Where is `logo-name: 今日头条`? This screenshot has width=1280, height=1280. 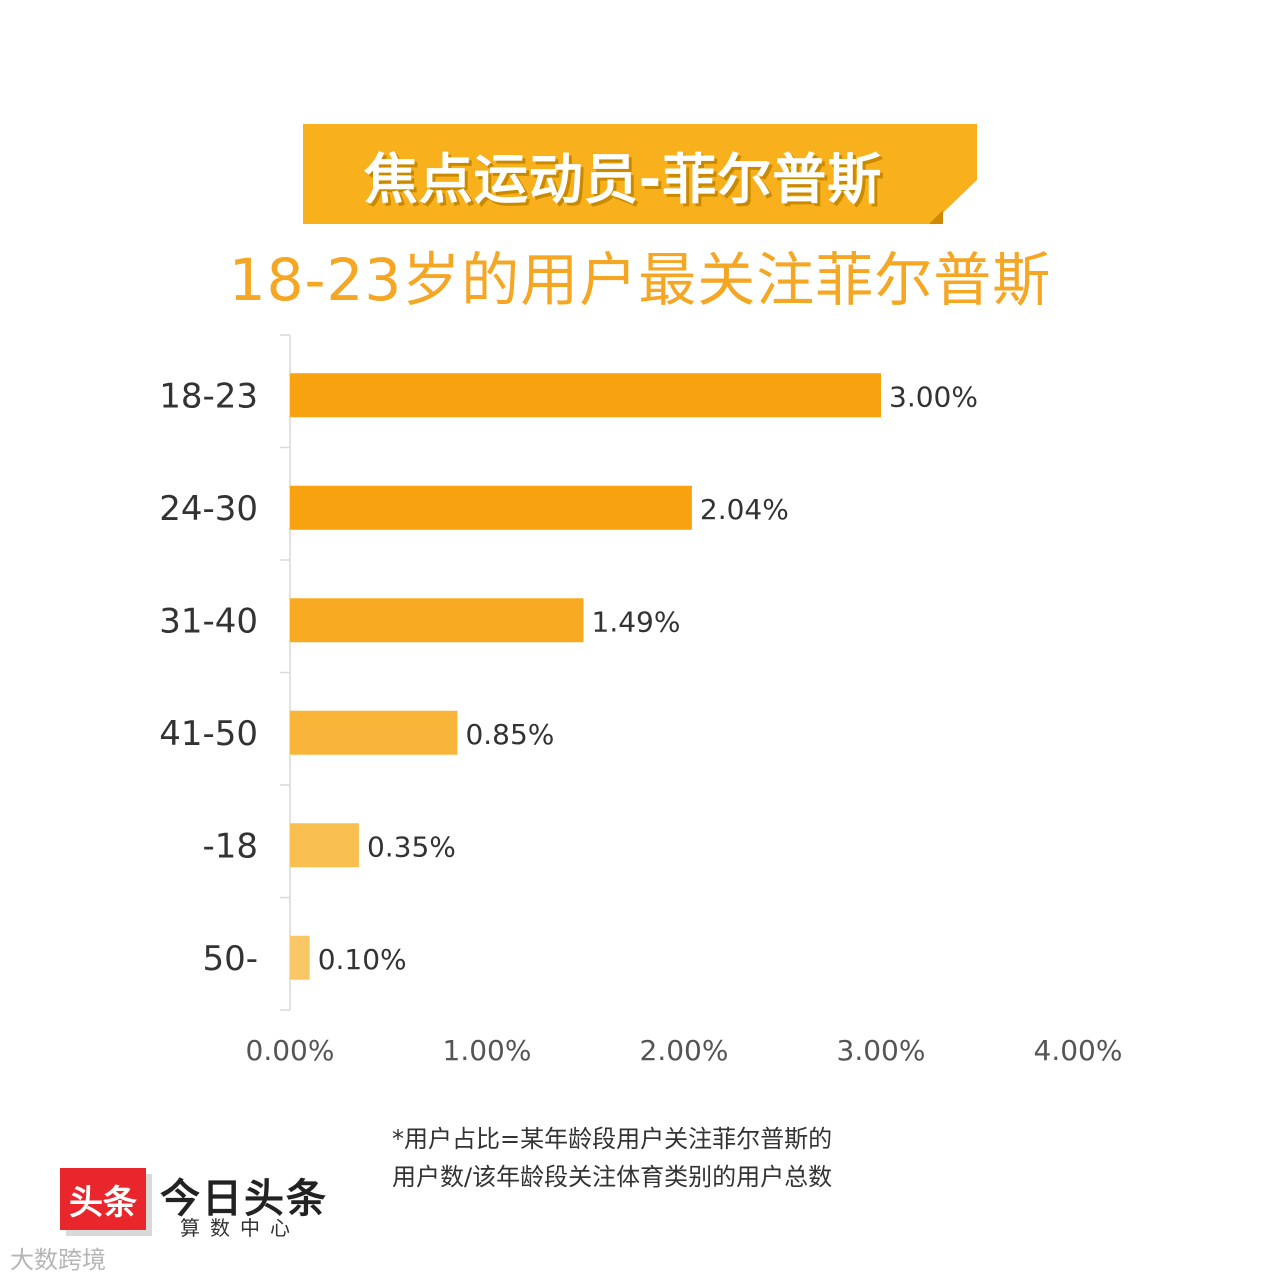 logo-name: 今日头条 is located at coordinates (244, 1199).